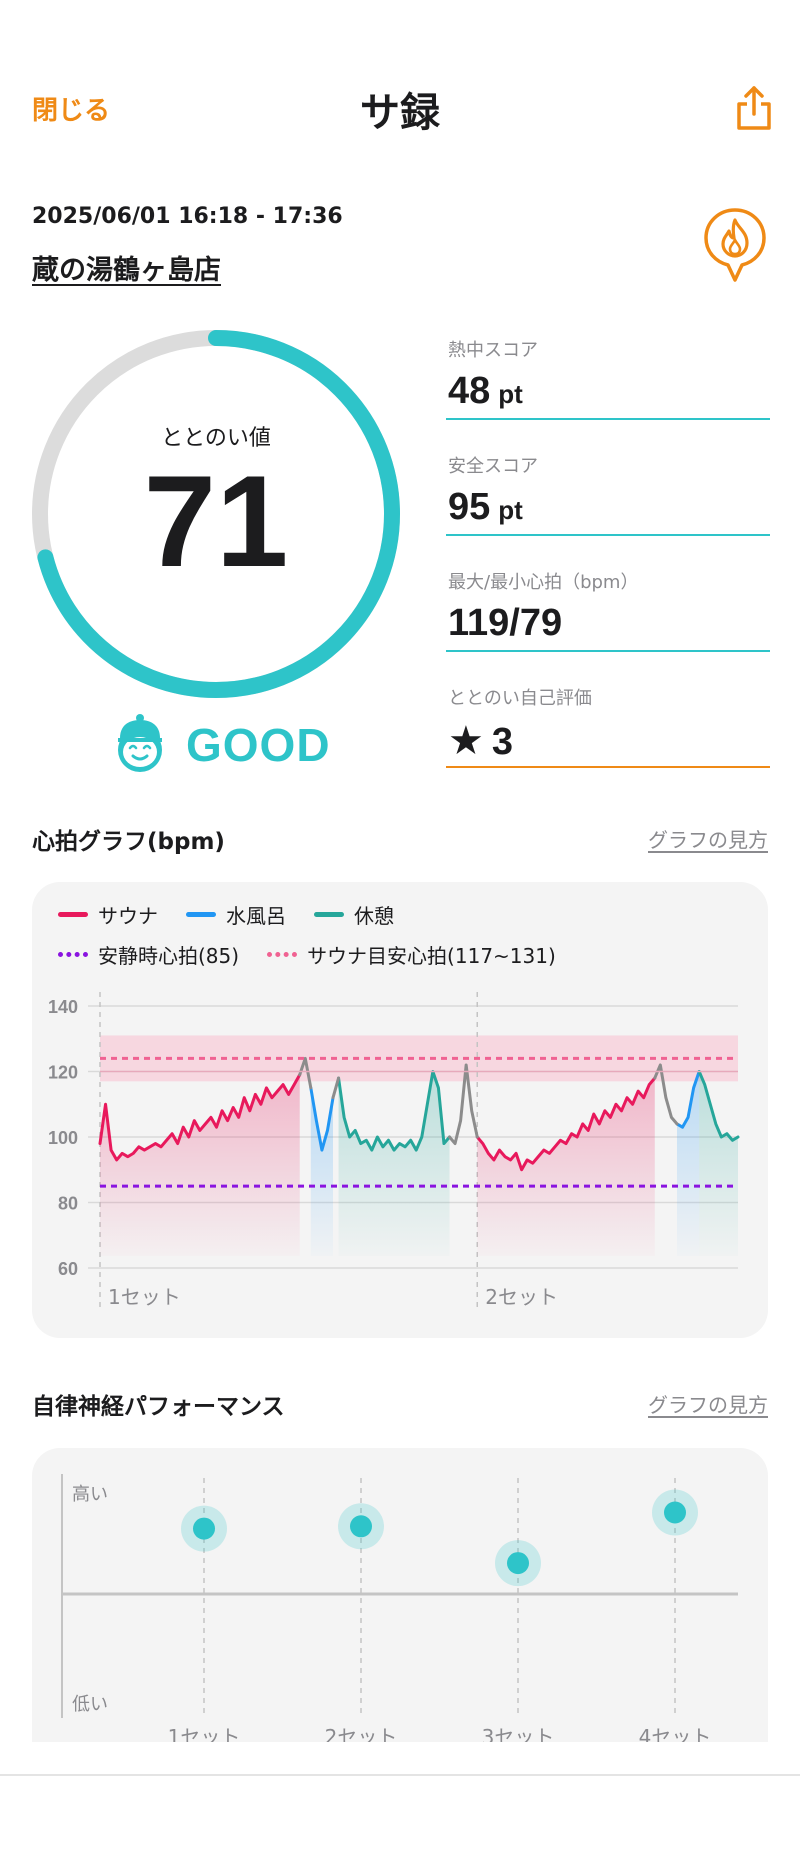  I want to click on session-datetime: 2025/06/01 16:18 - 17:36, so click(187, 216).